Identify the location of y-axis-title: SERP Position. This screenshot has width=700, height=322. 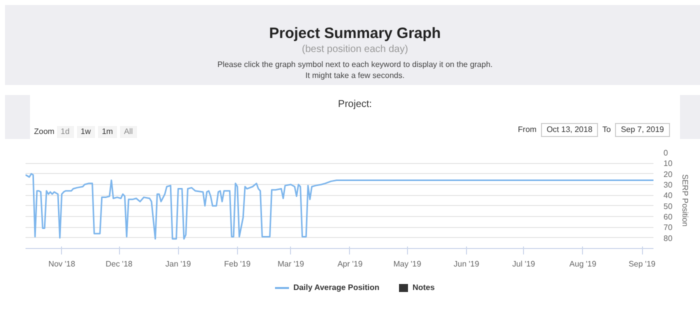
(685, 200).